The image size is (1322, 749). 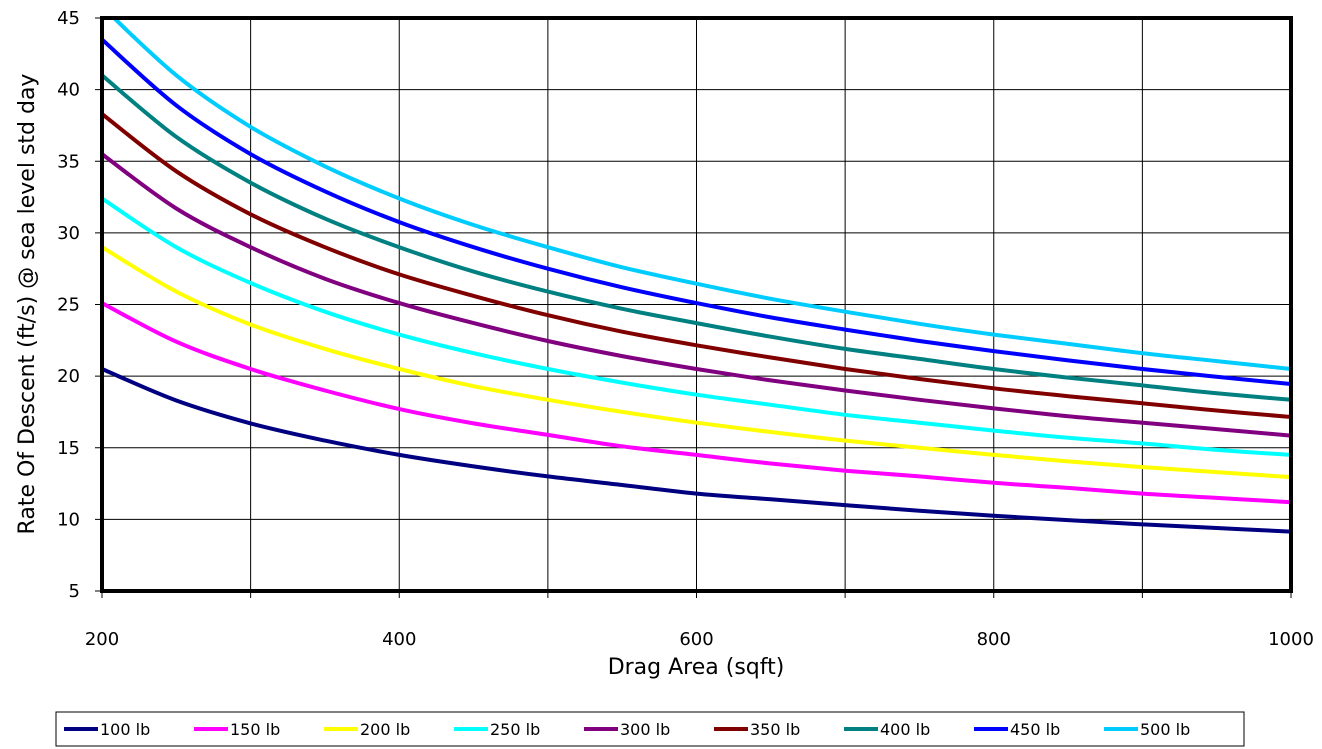 What do you see at coordinates (696, 639) in the screenshot?
I see `x-tick-label: 600` at bounding box center [696, 639].